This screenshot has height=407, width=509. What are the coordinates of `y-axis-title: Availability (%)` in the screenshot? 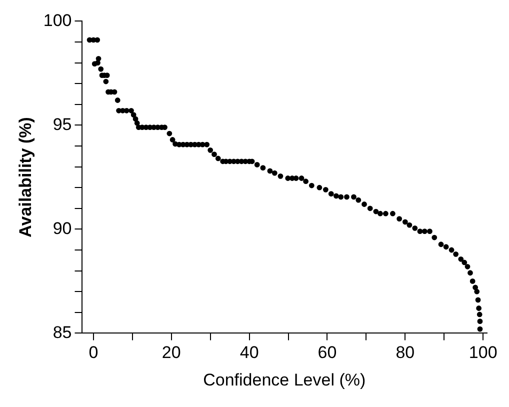 It's located at (25, 177).